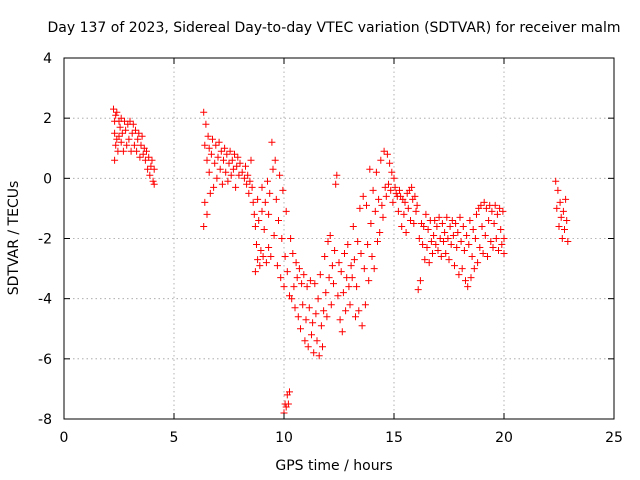 This screenshot has height=480, width=640. I want to click on x-axis-label: GPS time / hours, so click(333, 466).